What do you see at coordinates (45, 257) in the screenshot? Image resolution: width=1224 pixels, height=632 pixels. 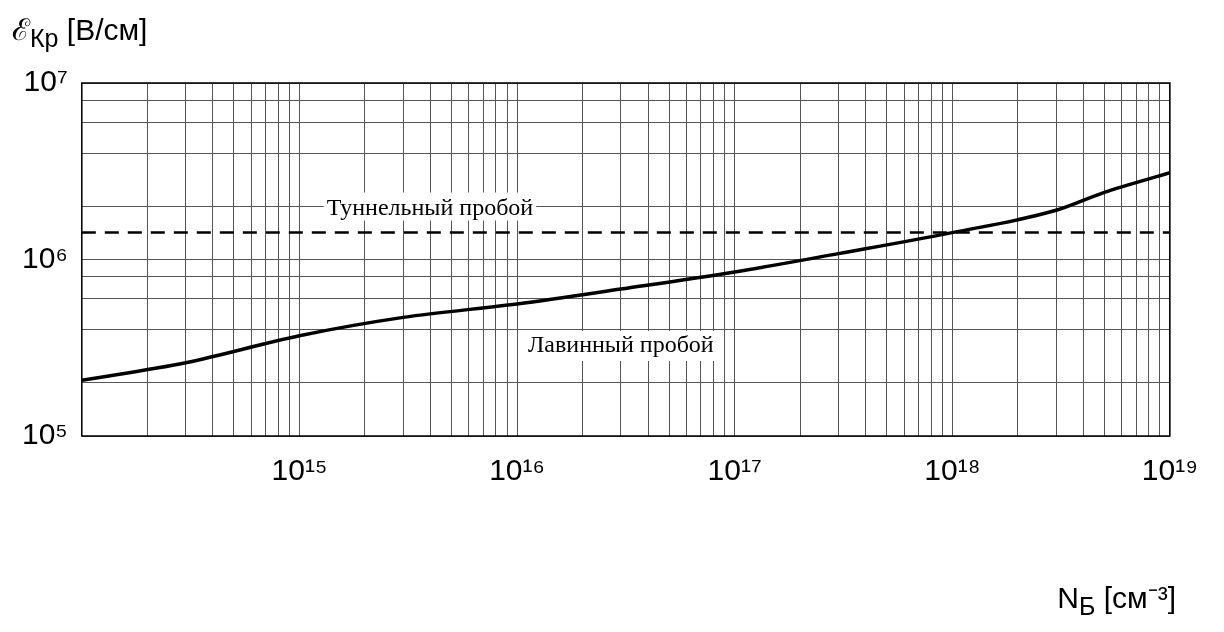 I see `y-tick-label: 10⁶` at bounding box center [45, 257].